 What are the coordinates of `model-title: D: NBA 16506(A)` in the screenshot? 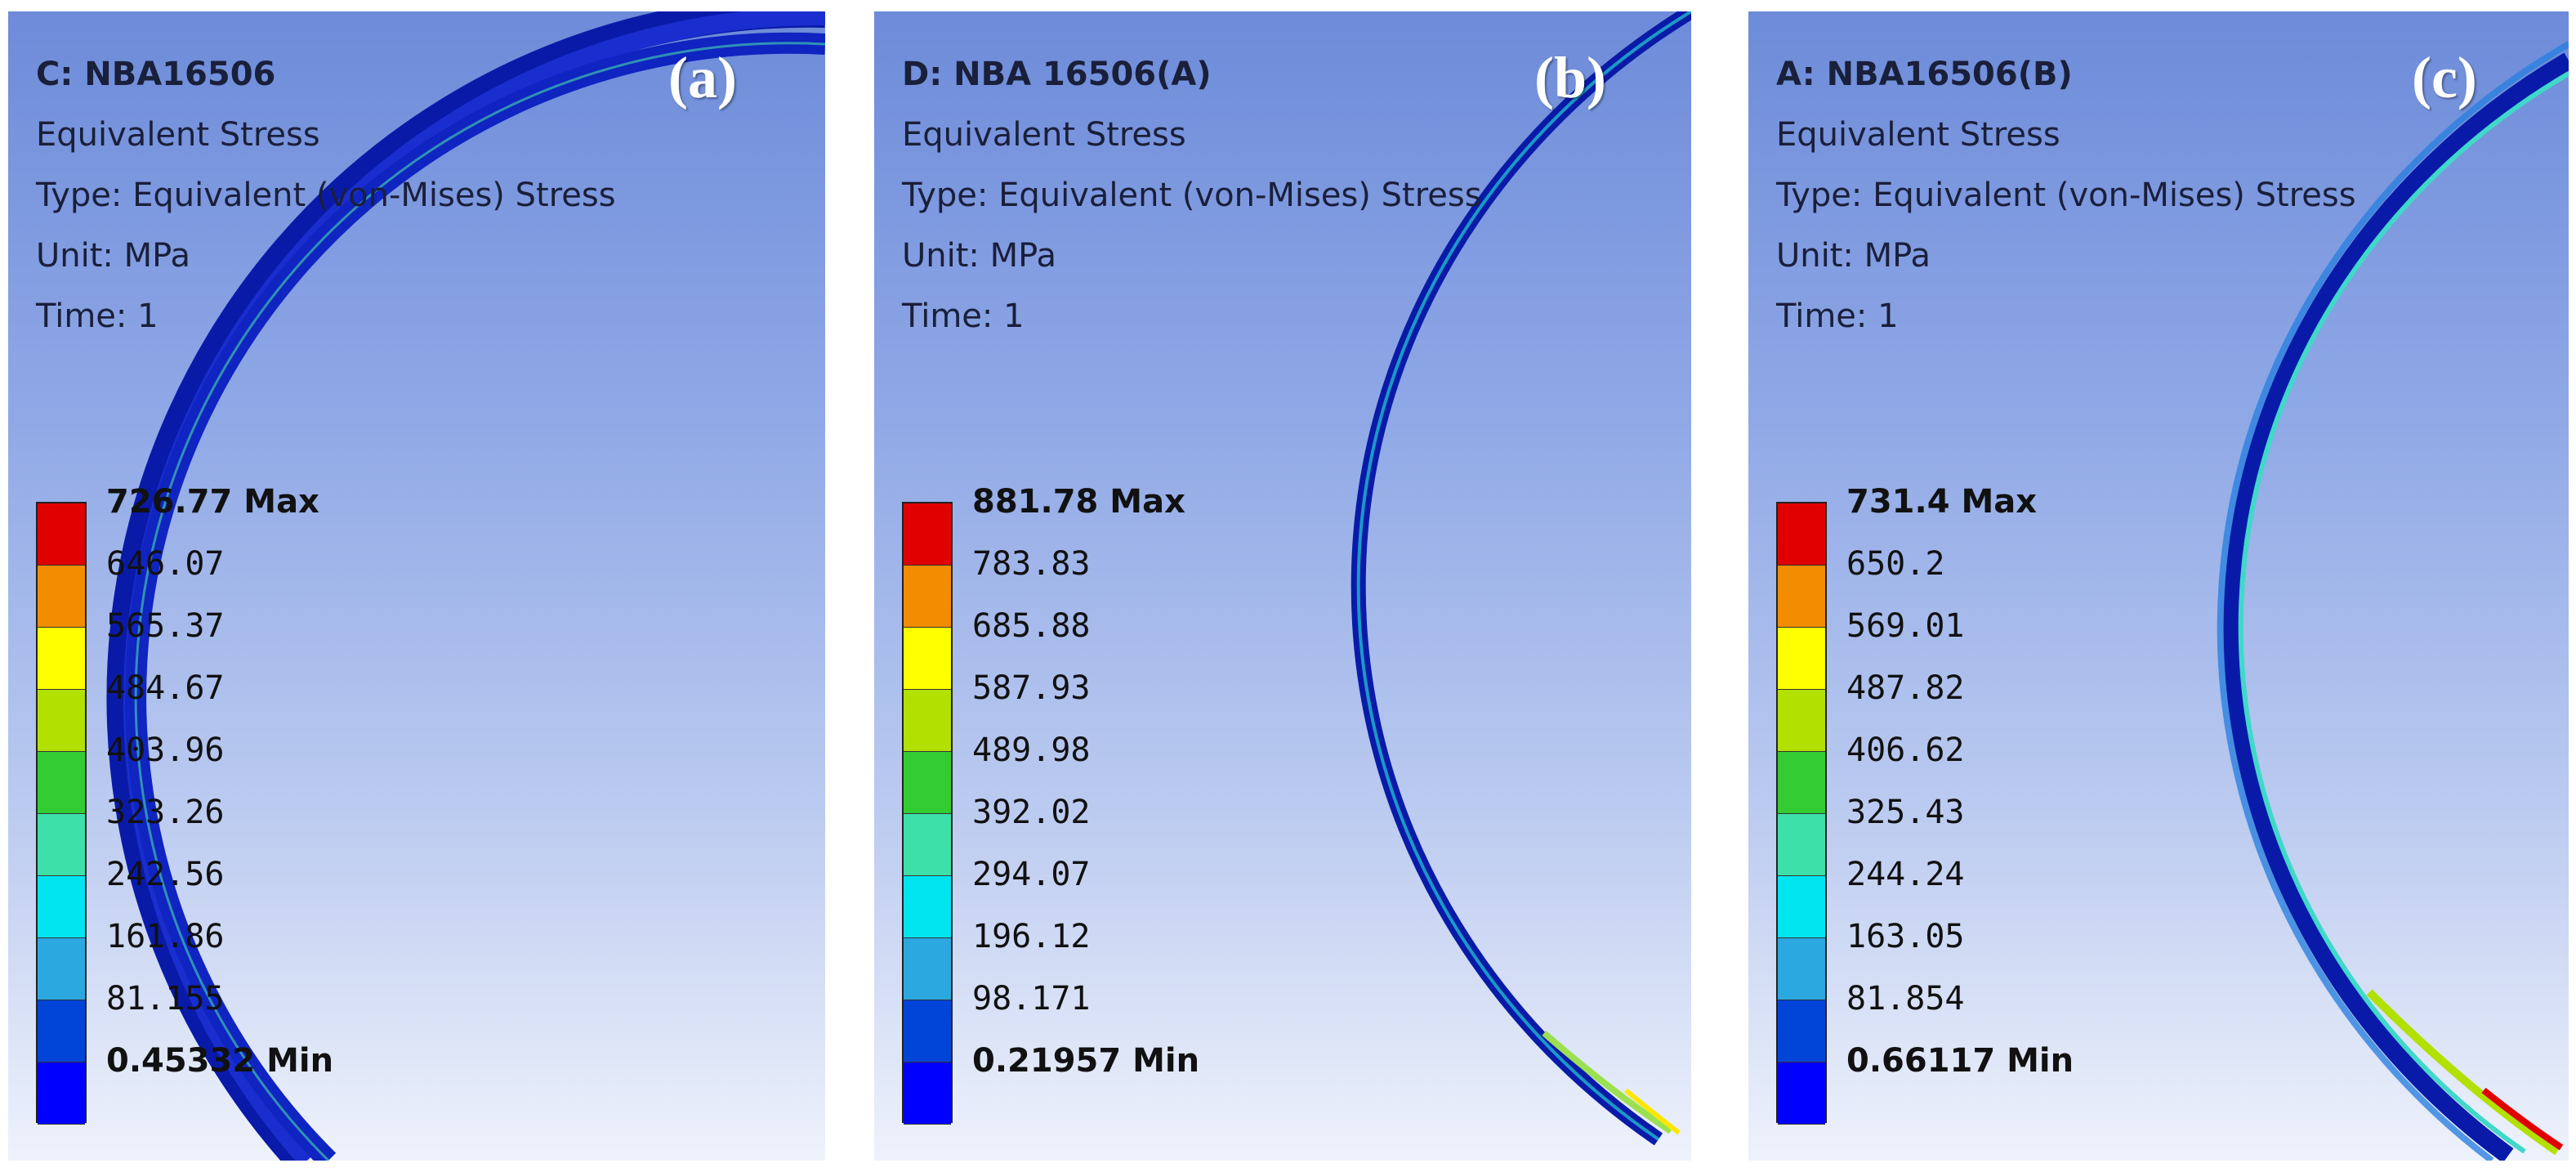 It's located at (1057, 75).